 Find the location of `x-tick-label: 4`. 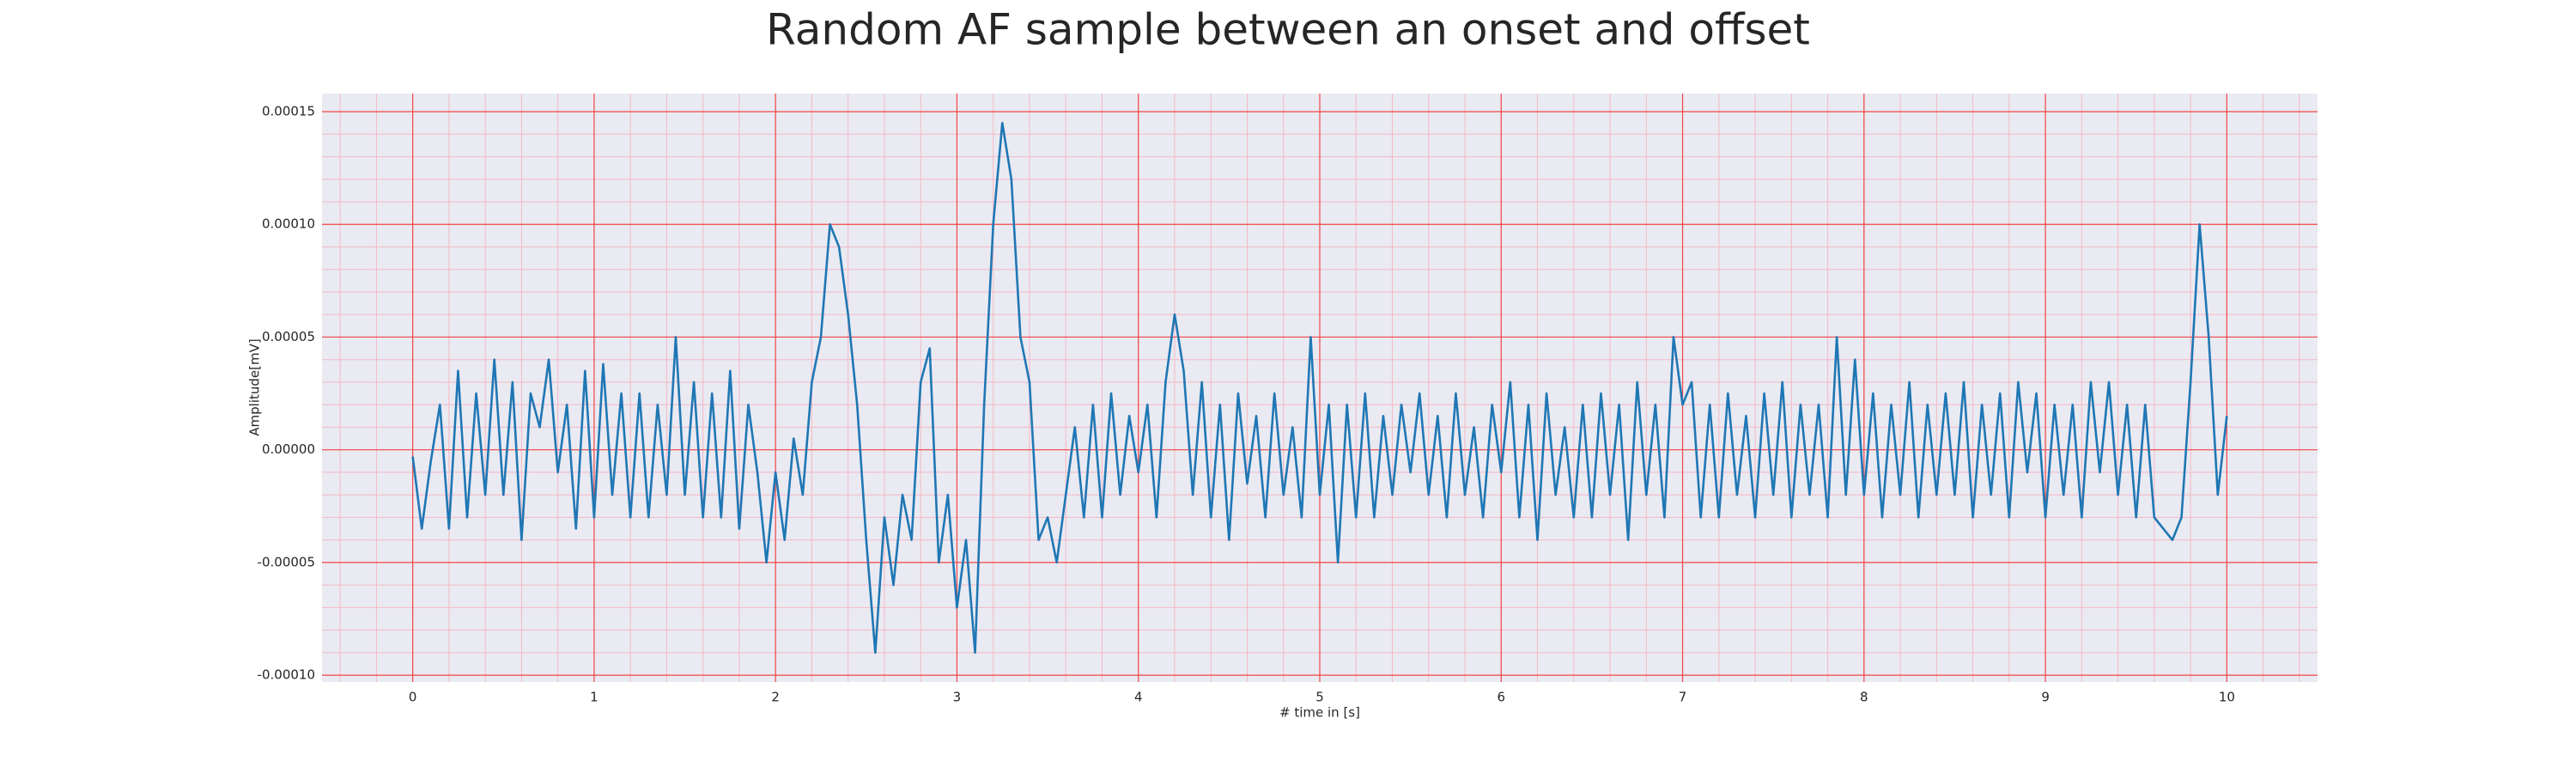

x-tick-label: 4 is located at coordinates (1138, 697).